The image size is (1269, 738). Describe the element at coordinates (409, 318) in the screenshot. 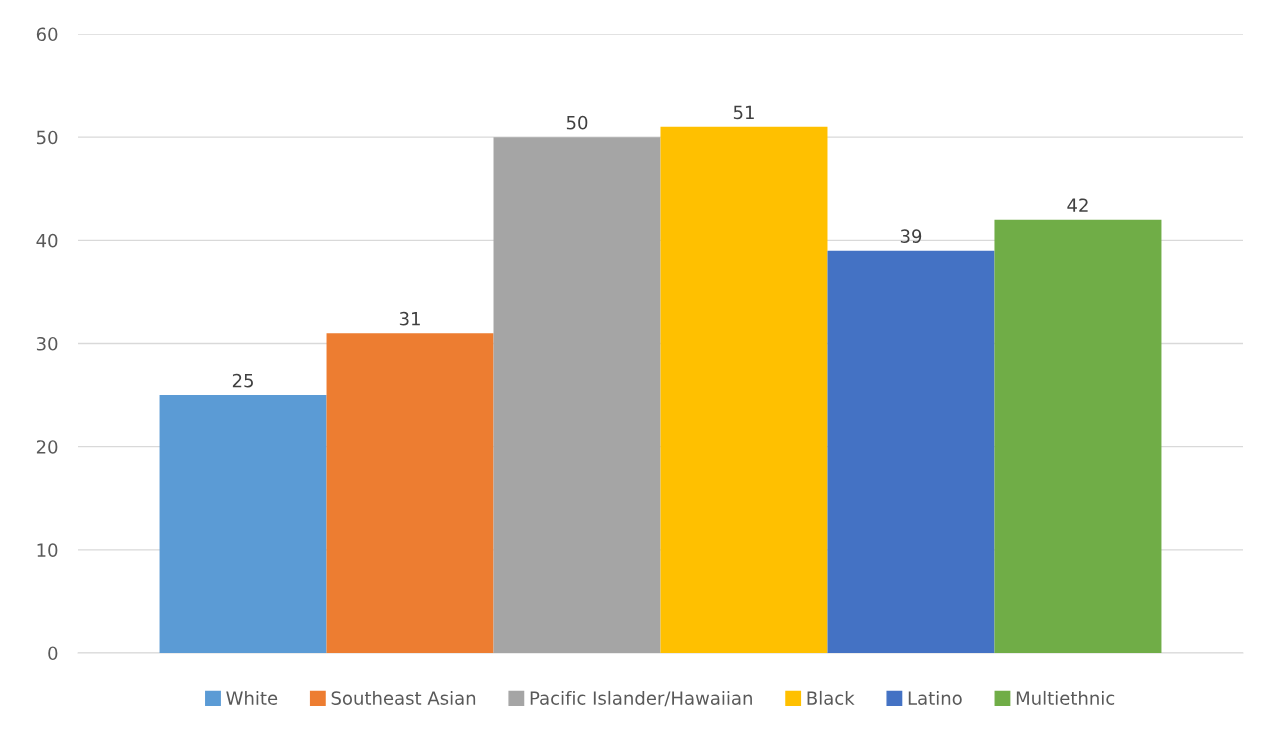

I see `data-label: 31` at that location.